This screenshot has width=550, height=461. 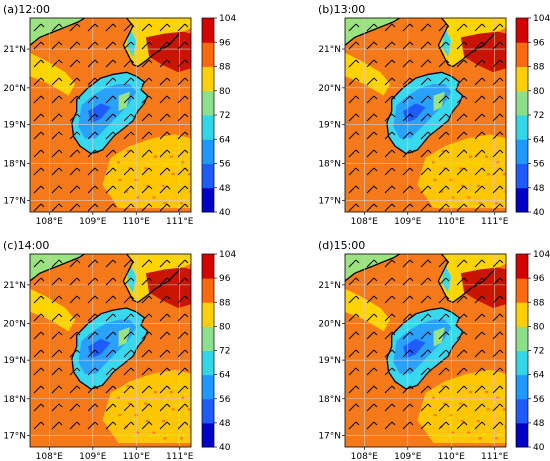 What do you see at coordinates (539, 189) in the screenshot?
I see `colorbar-tick-label: 48` at bounding box center [539, 189].